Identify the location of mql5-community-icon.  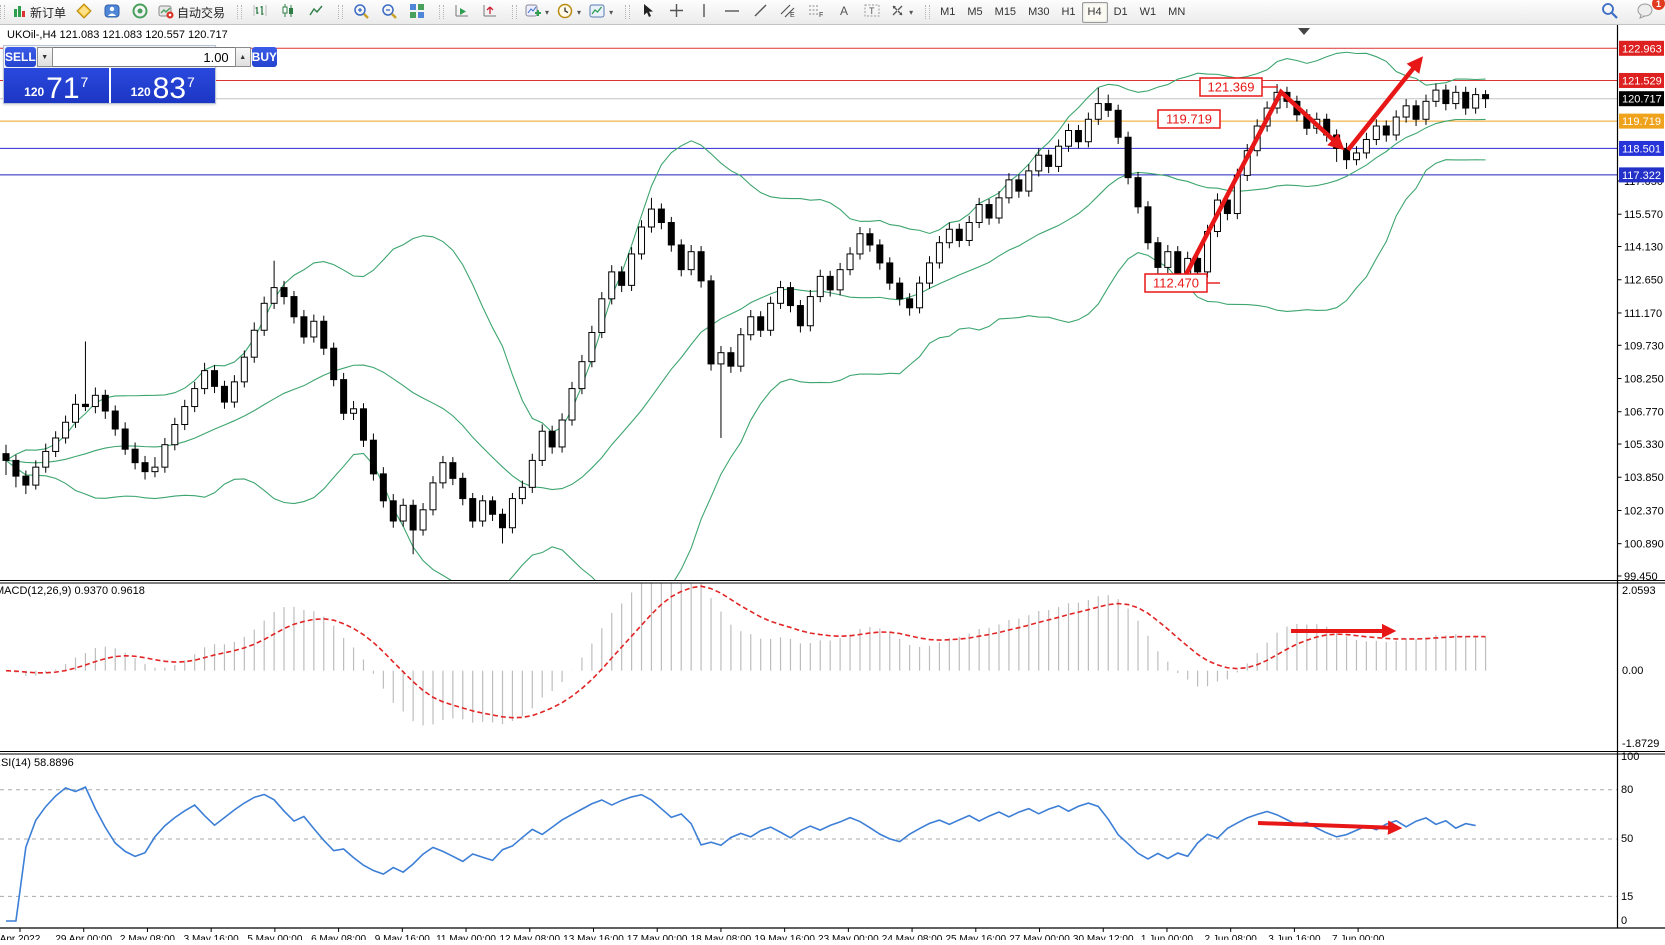
(112, 12).